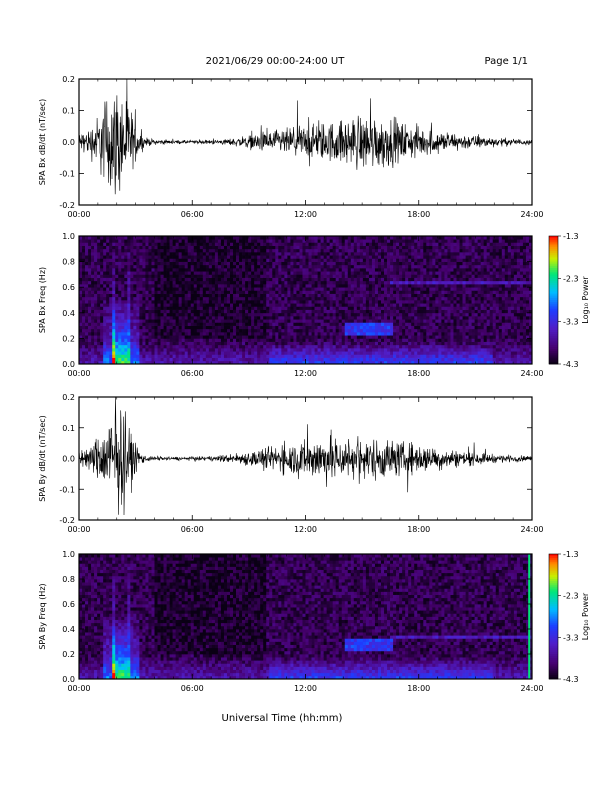 This screenshot has height=792, width=612. I want to click on y-axis-title: SPA Bx dB/dt (nT/sec), so click(42, 142).